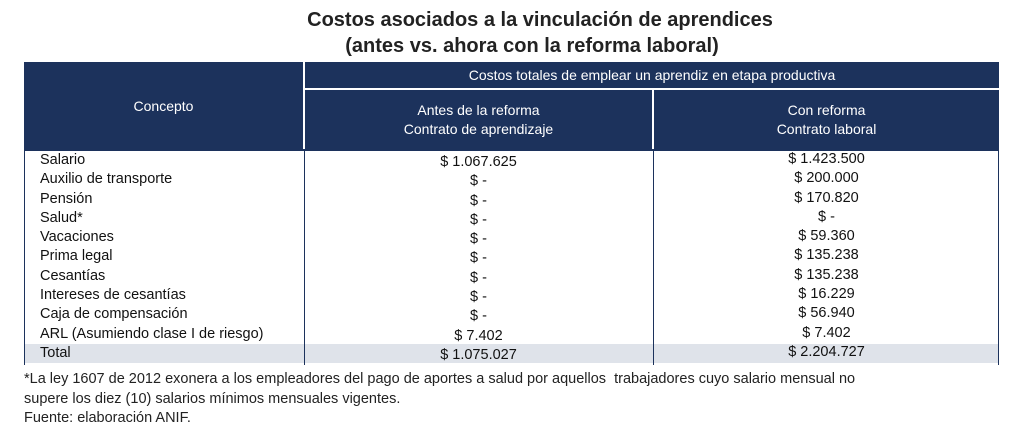 Image resolution: width=1024 pixels, height=434 pixels. I want to click on header-before-line1: Antes de la reforma, so click(478, 109).